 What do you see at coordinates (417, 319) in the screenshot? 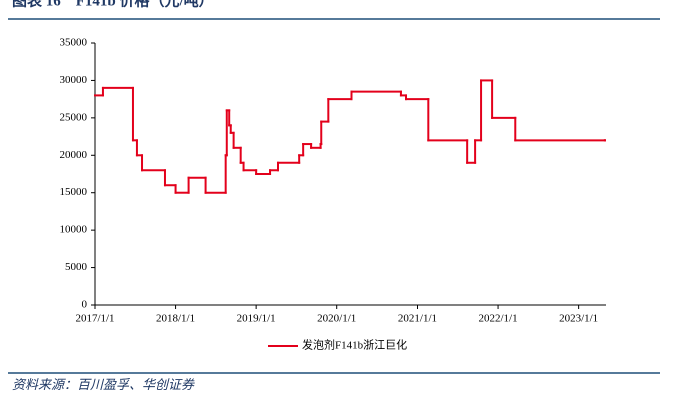
I see `x-tick-label: 2021/1/1` at bounding box center [417, 319].